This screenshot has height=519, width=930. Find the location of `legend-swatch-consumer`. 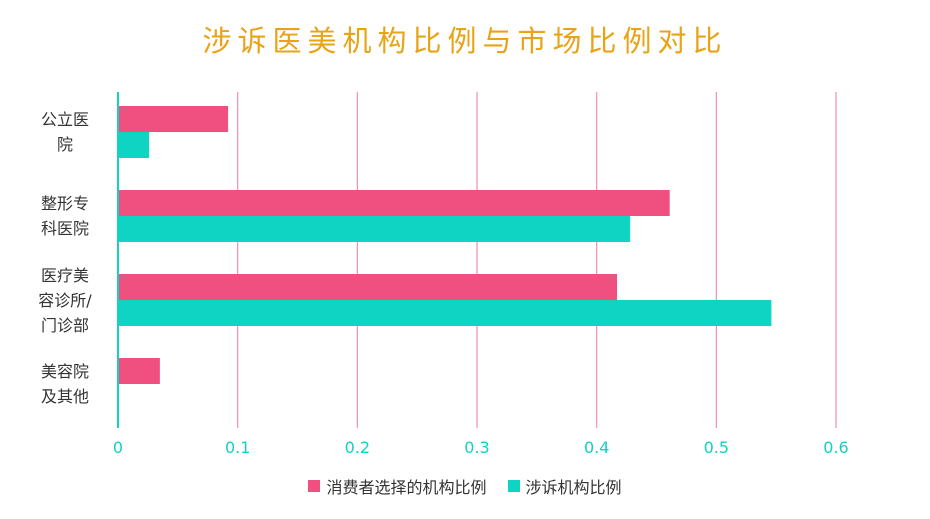

legend-swatch-consumer is located at coordinates (314, 486).